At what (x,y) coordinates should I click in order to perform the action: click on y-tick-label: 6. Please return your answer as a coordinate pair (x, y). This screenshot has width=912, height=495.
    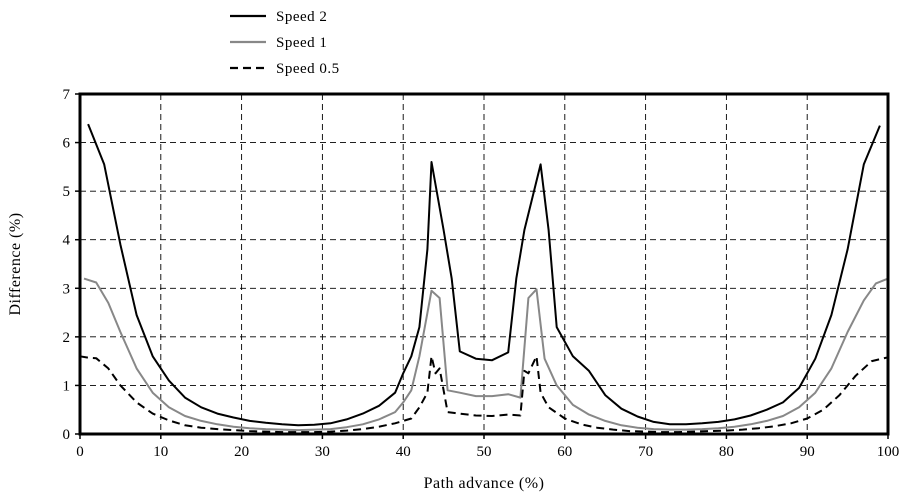
    Looking at the image, I should click on (67, 144).